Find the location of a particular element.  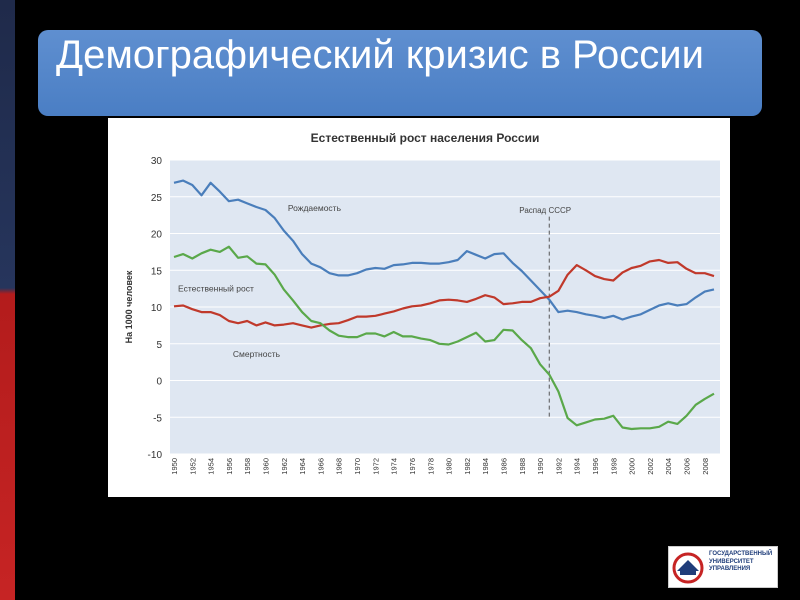

y-axis-label: На 1000 человек is located at coordinates (129, 306).